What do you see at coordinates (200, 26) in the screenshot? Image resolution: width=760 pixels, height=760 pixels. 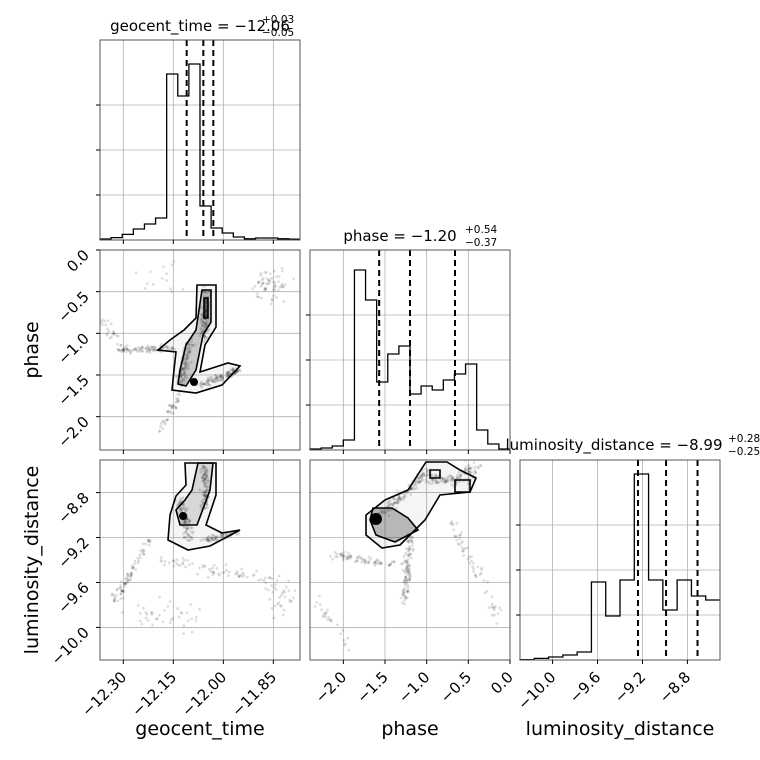 I see `title-geocent-time: geocent_time = −12.06` at bounding box center [200, 26].